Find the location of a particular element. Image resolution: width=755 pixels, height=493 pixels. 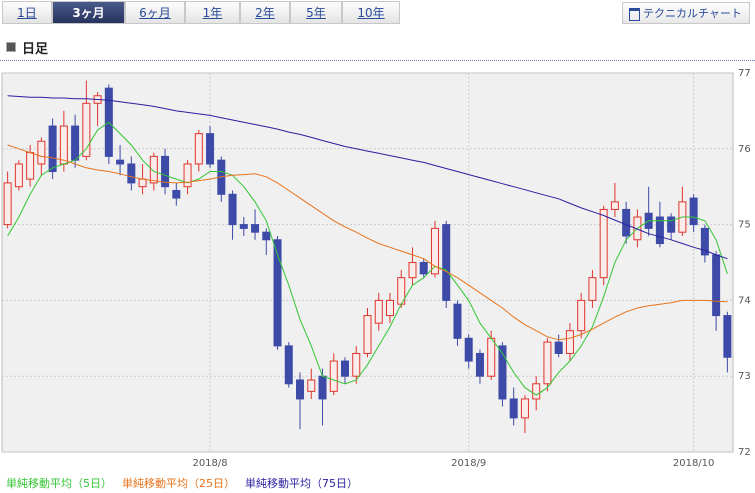

y-tick-label: 73 is located at coordinates (744, 376).